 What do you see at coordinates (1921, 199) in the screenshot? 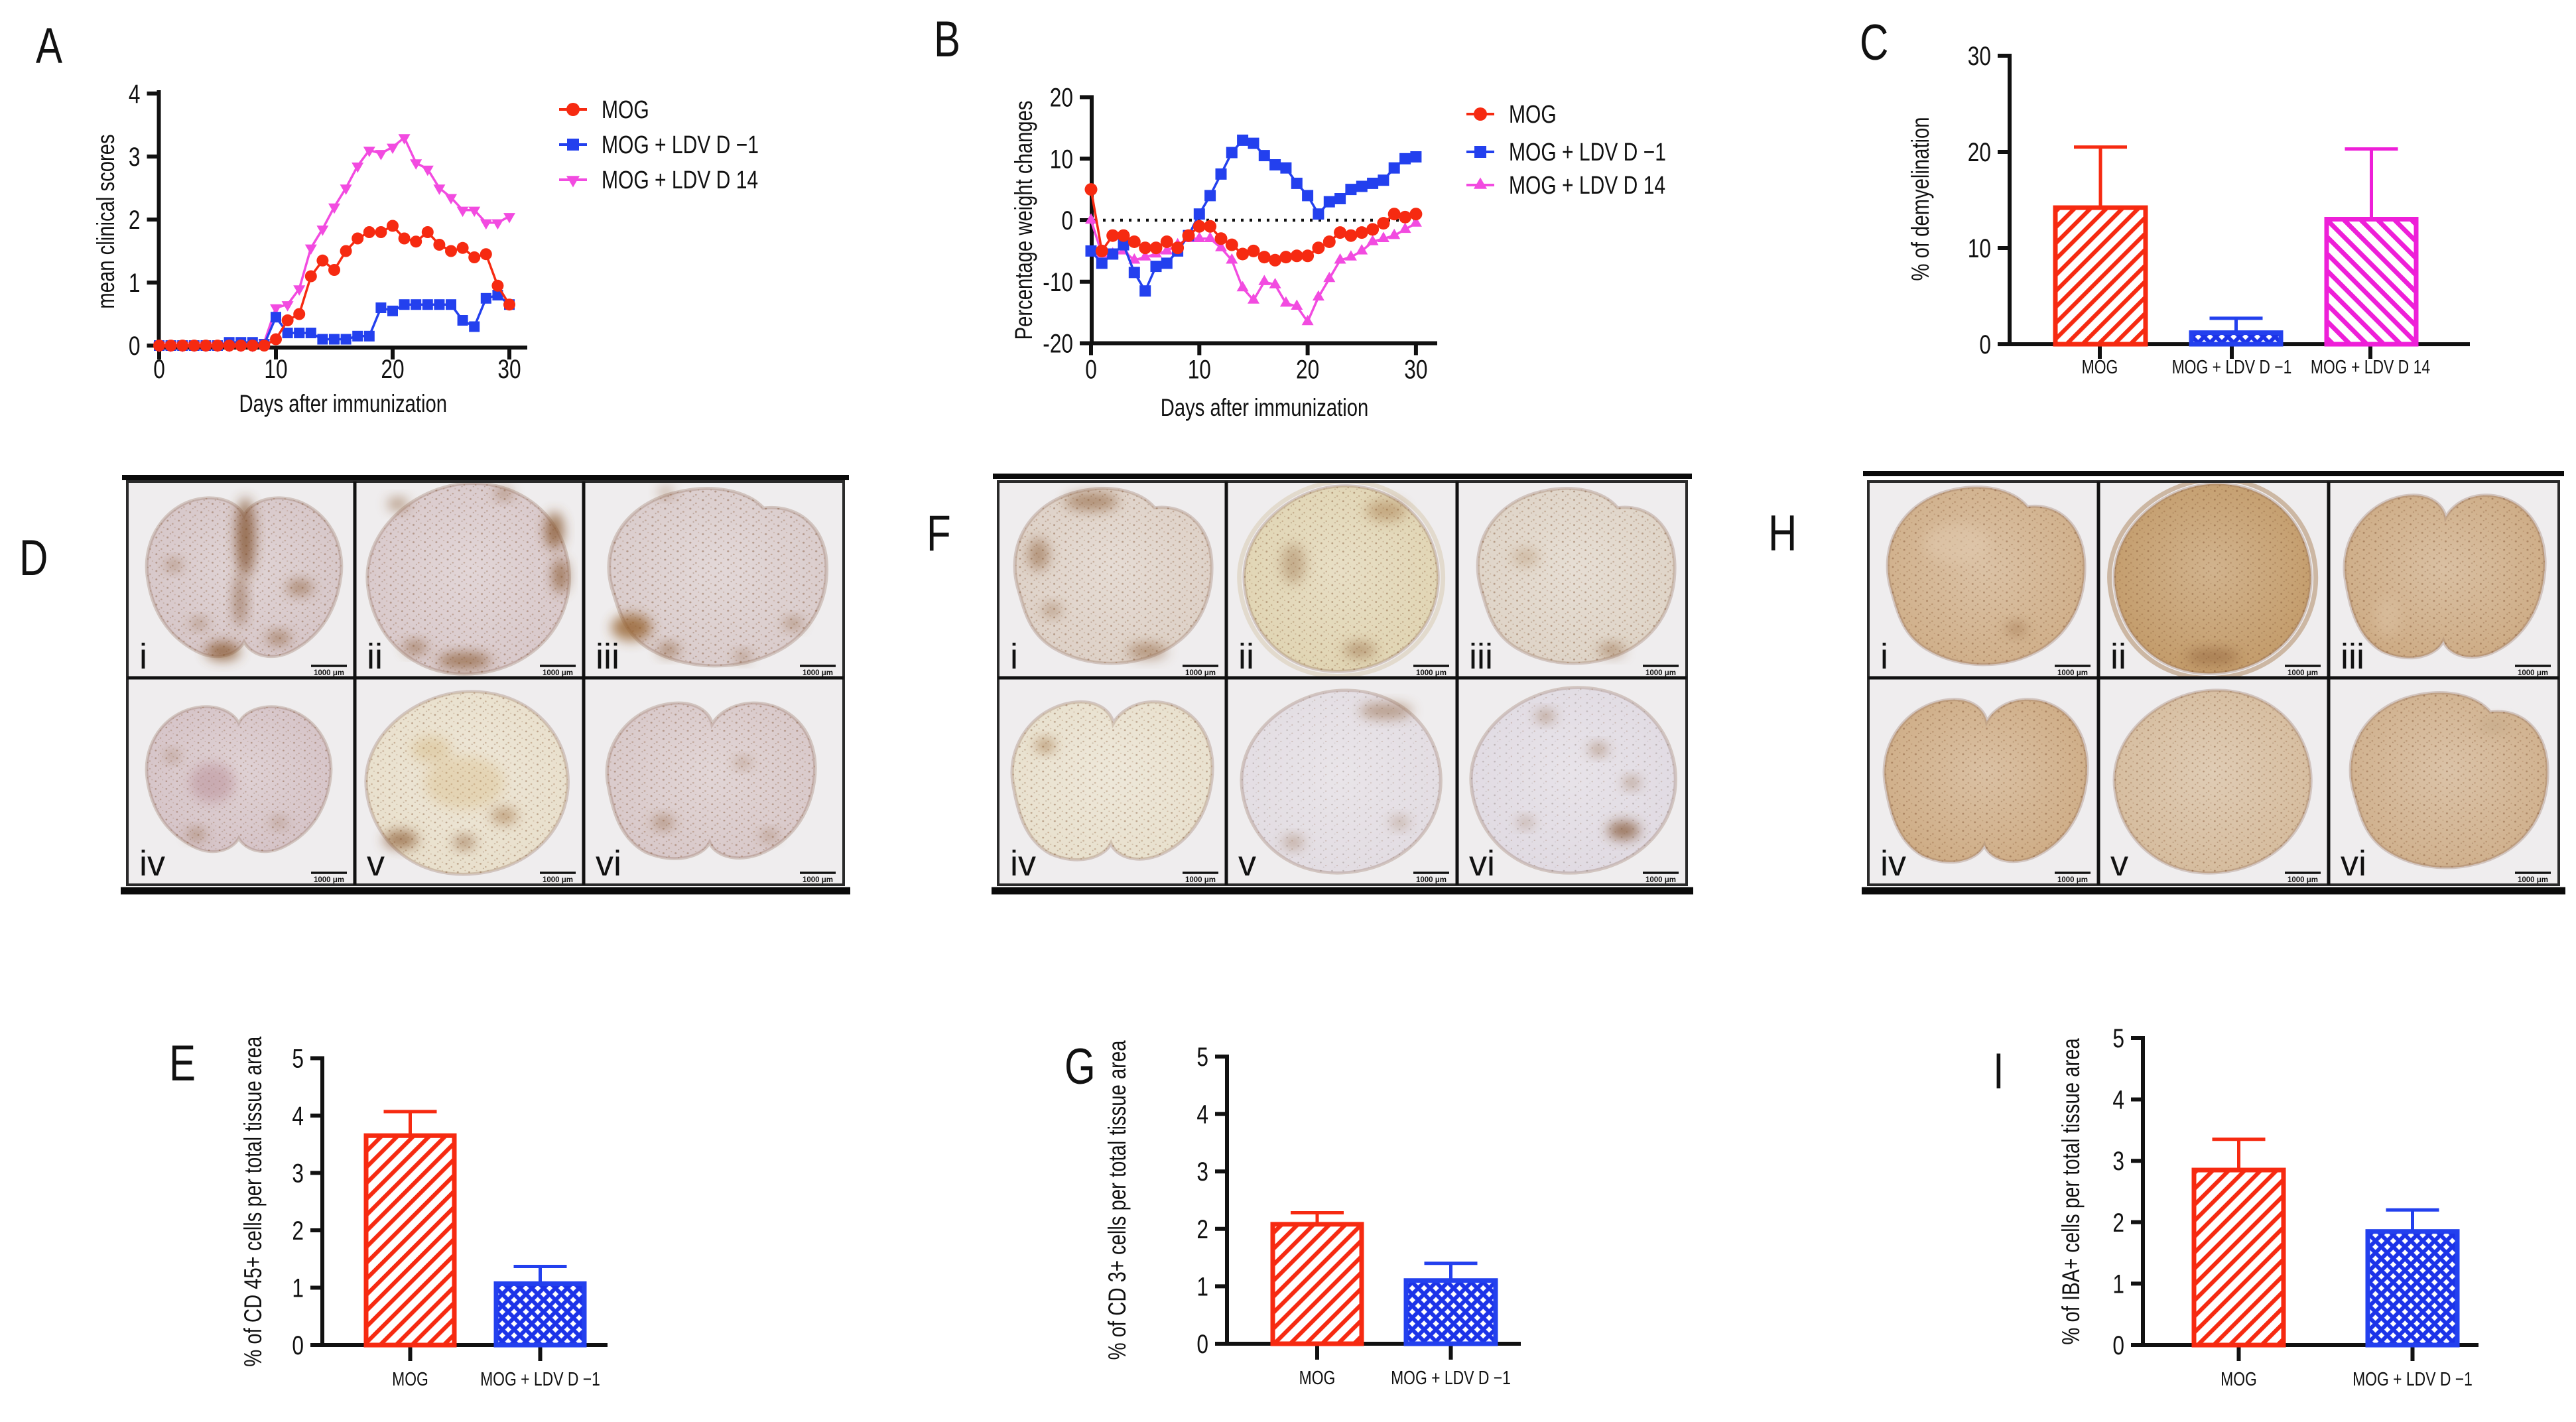
I see `svg-text: % of demyelination` at bounding box center [1921, 199].